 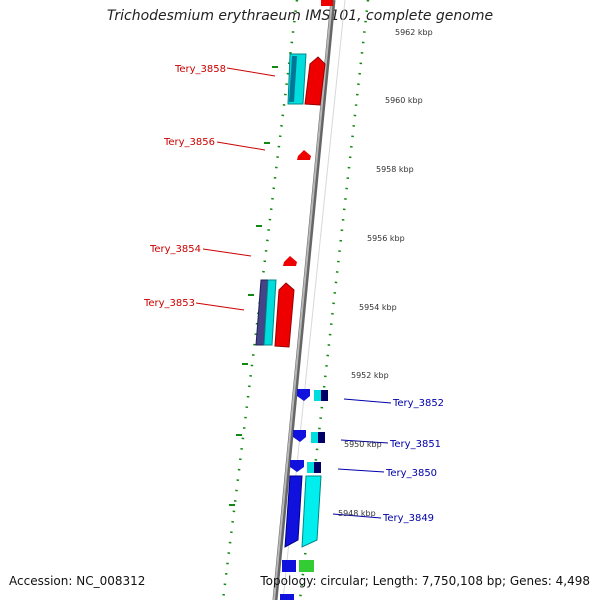 I want to click on gene-label: Tery_3852, so click(x=418, y=403).